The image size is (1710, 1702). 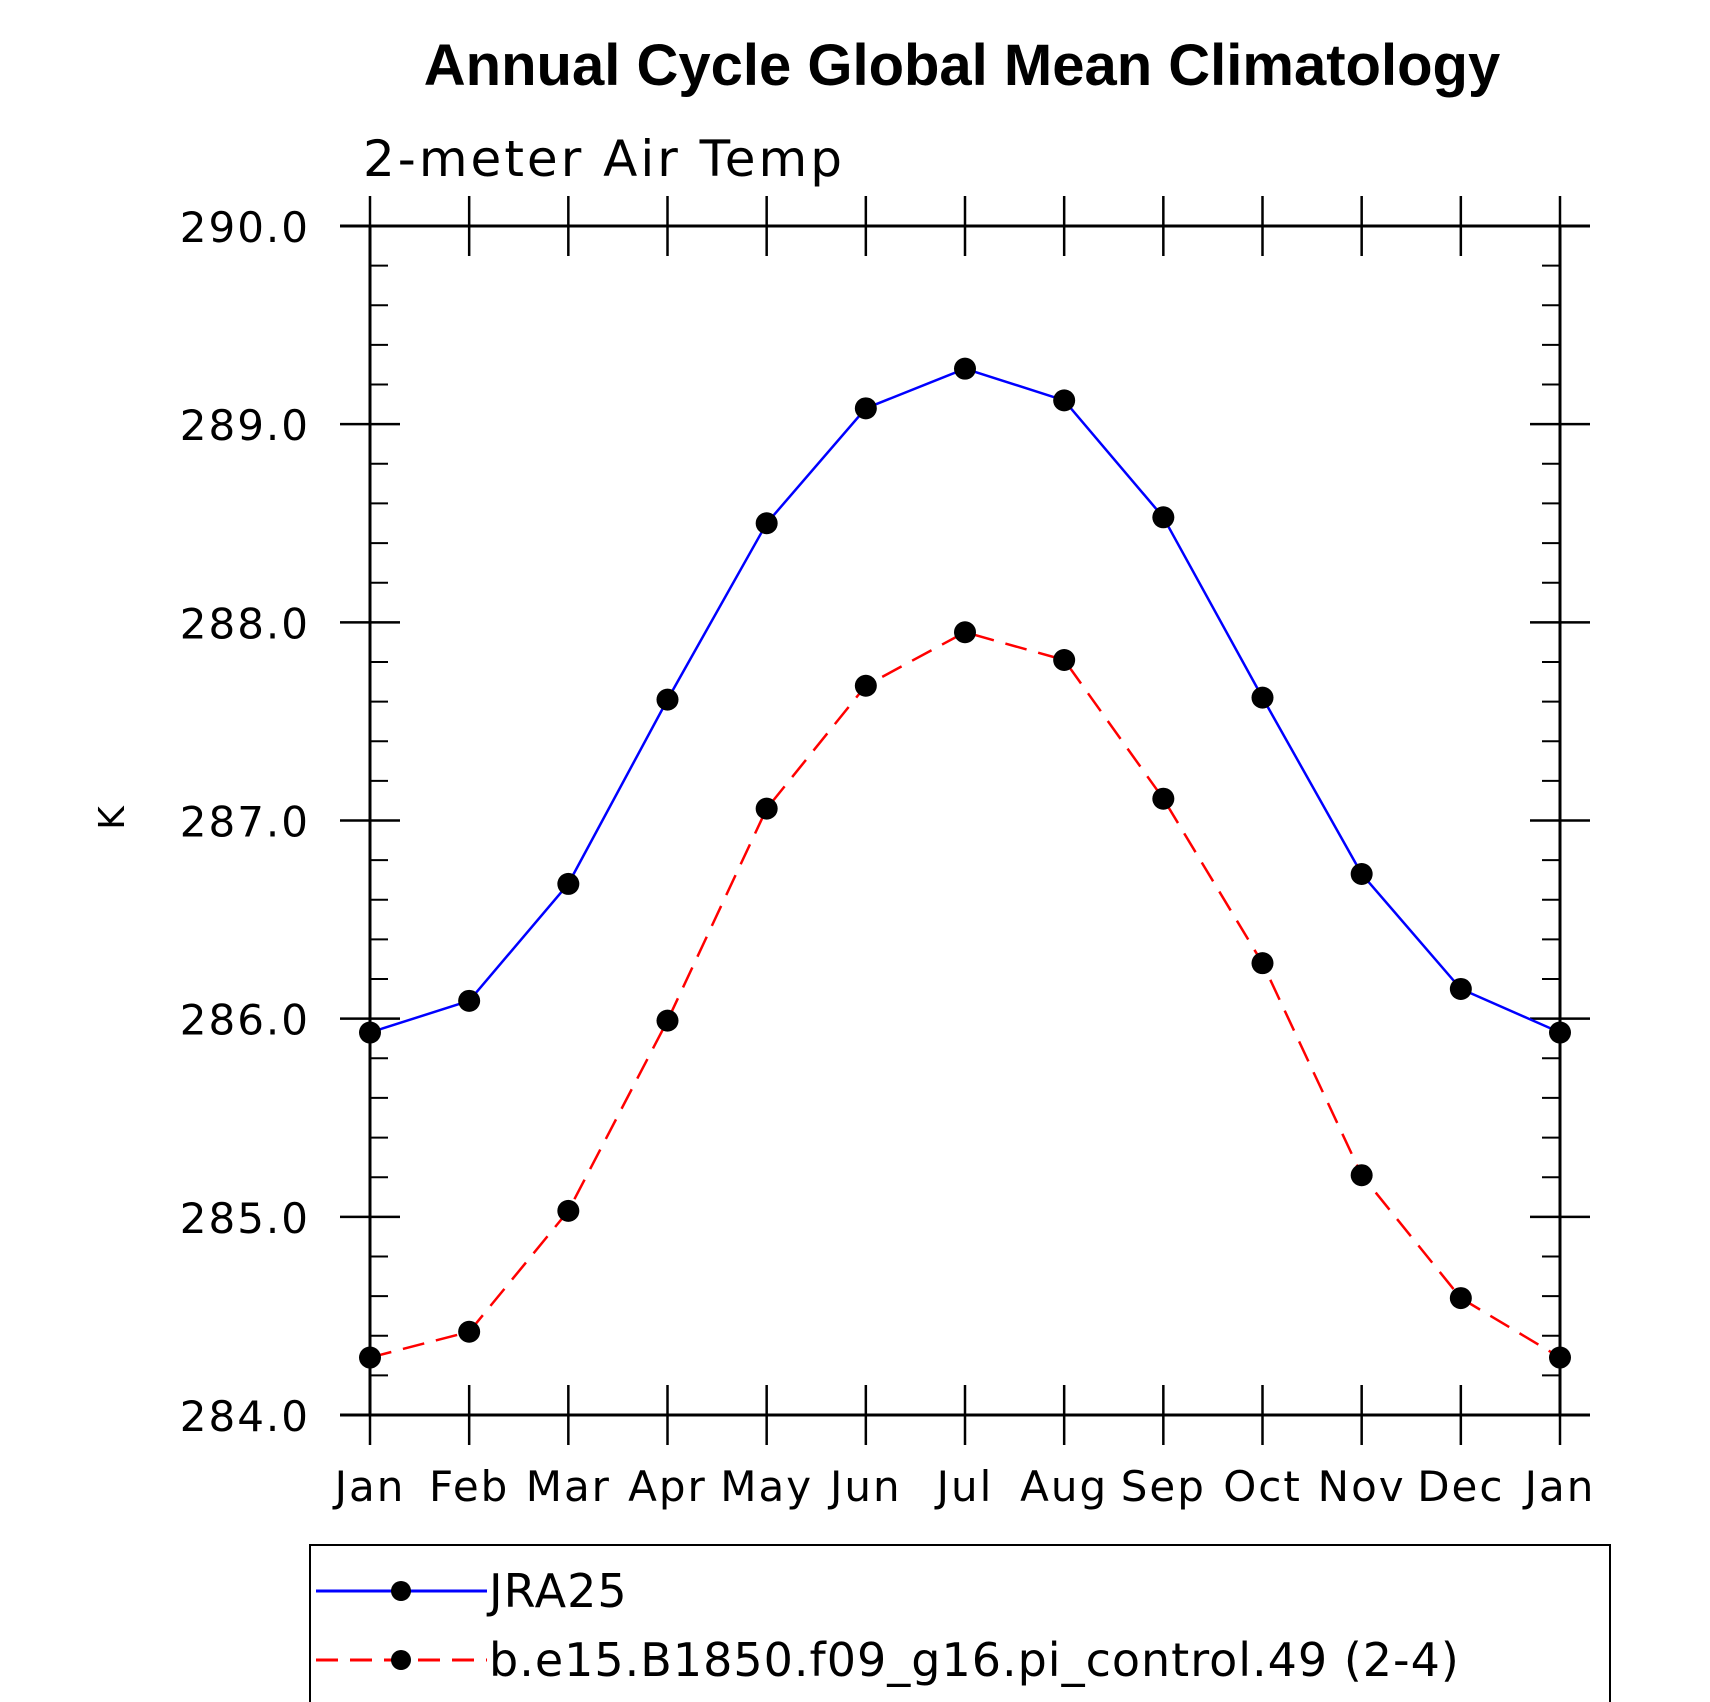 What do you see at coordinates (1262, 1486) in the screenshot?
I see `x-tick-label: Oct` at bounding box center [1262, 1486].